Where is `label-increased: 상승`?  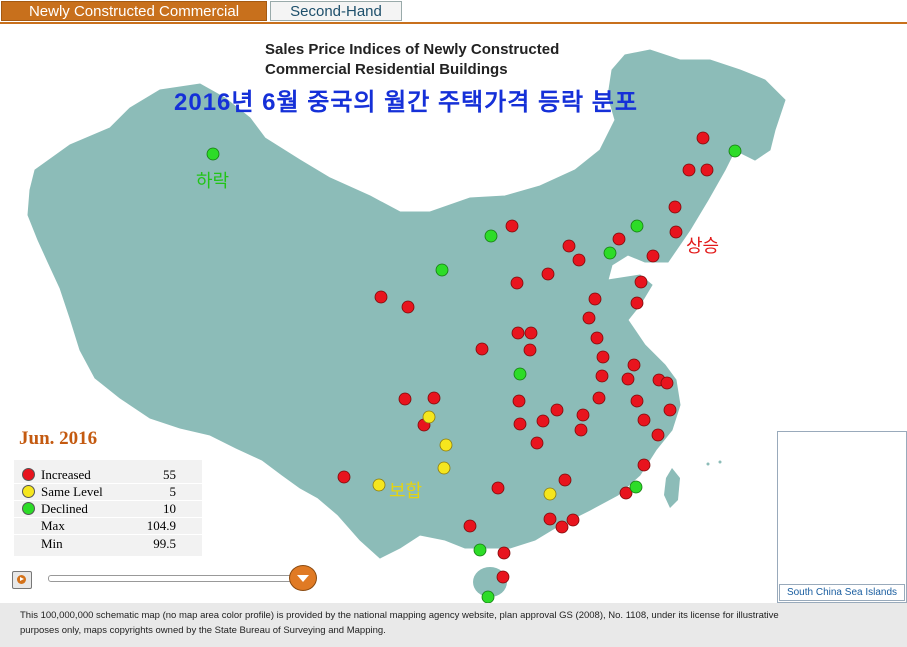 label-increased: 상승 is located at coordinates (703, 246).